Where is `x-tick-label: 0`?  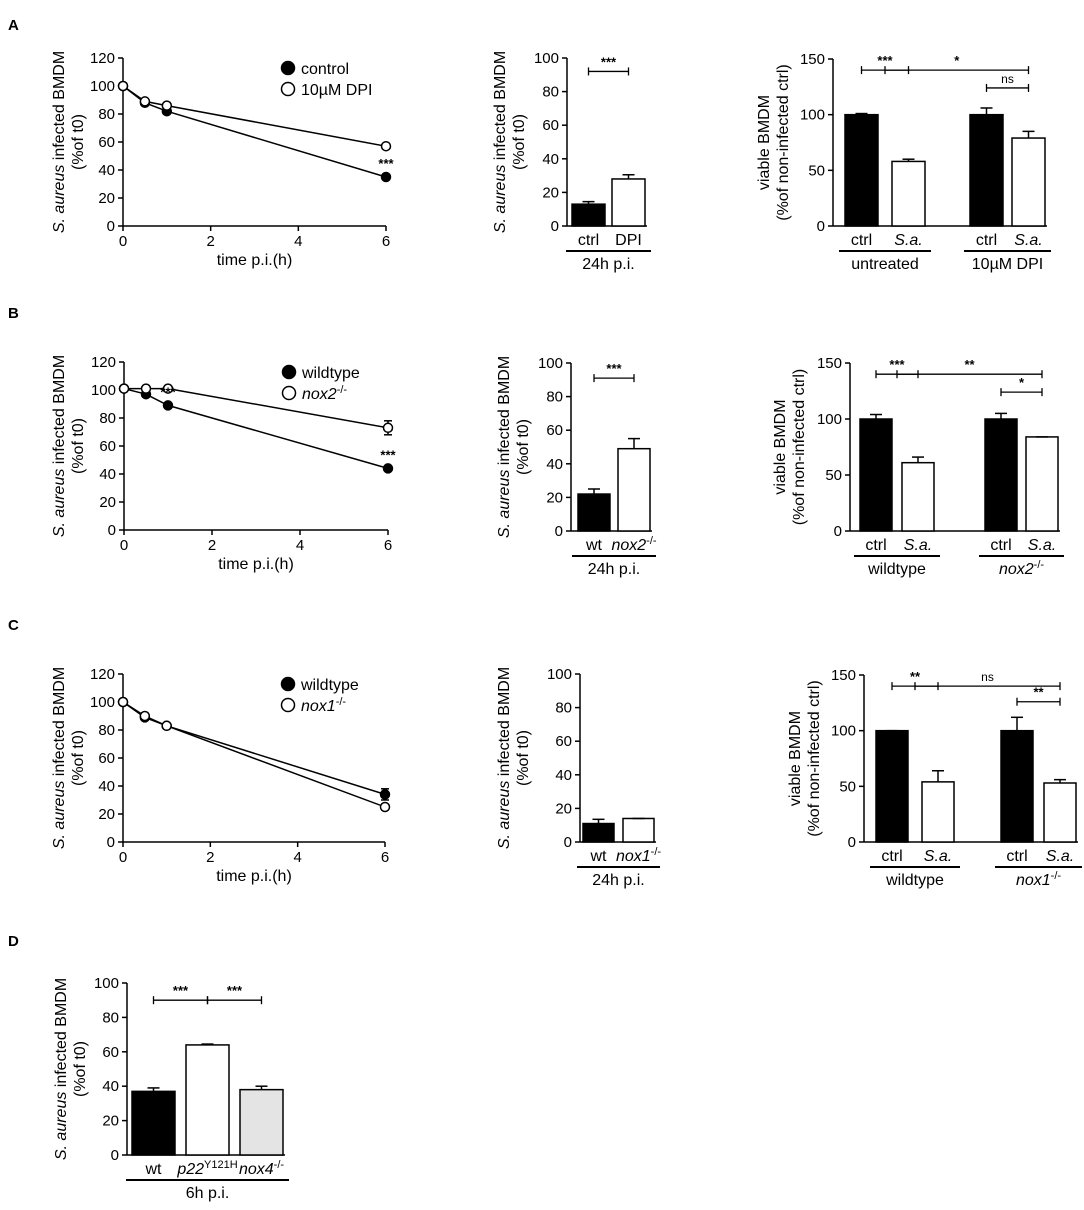 x-tick-label: 0 is located at coordinates (124, 545).